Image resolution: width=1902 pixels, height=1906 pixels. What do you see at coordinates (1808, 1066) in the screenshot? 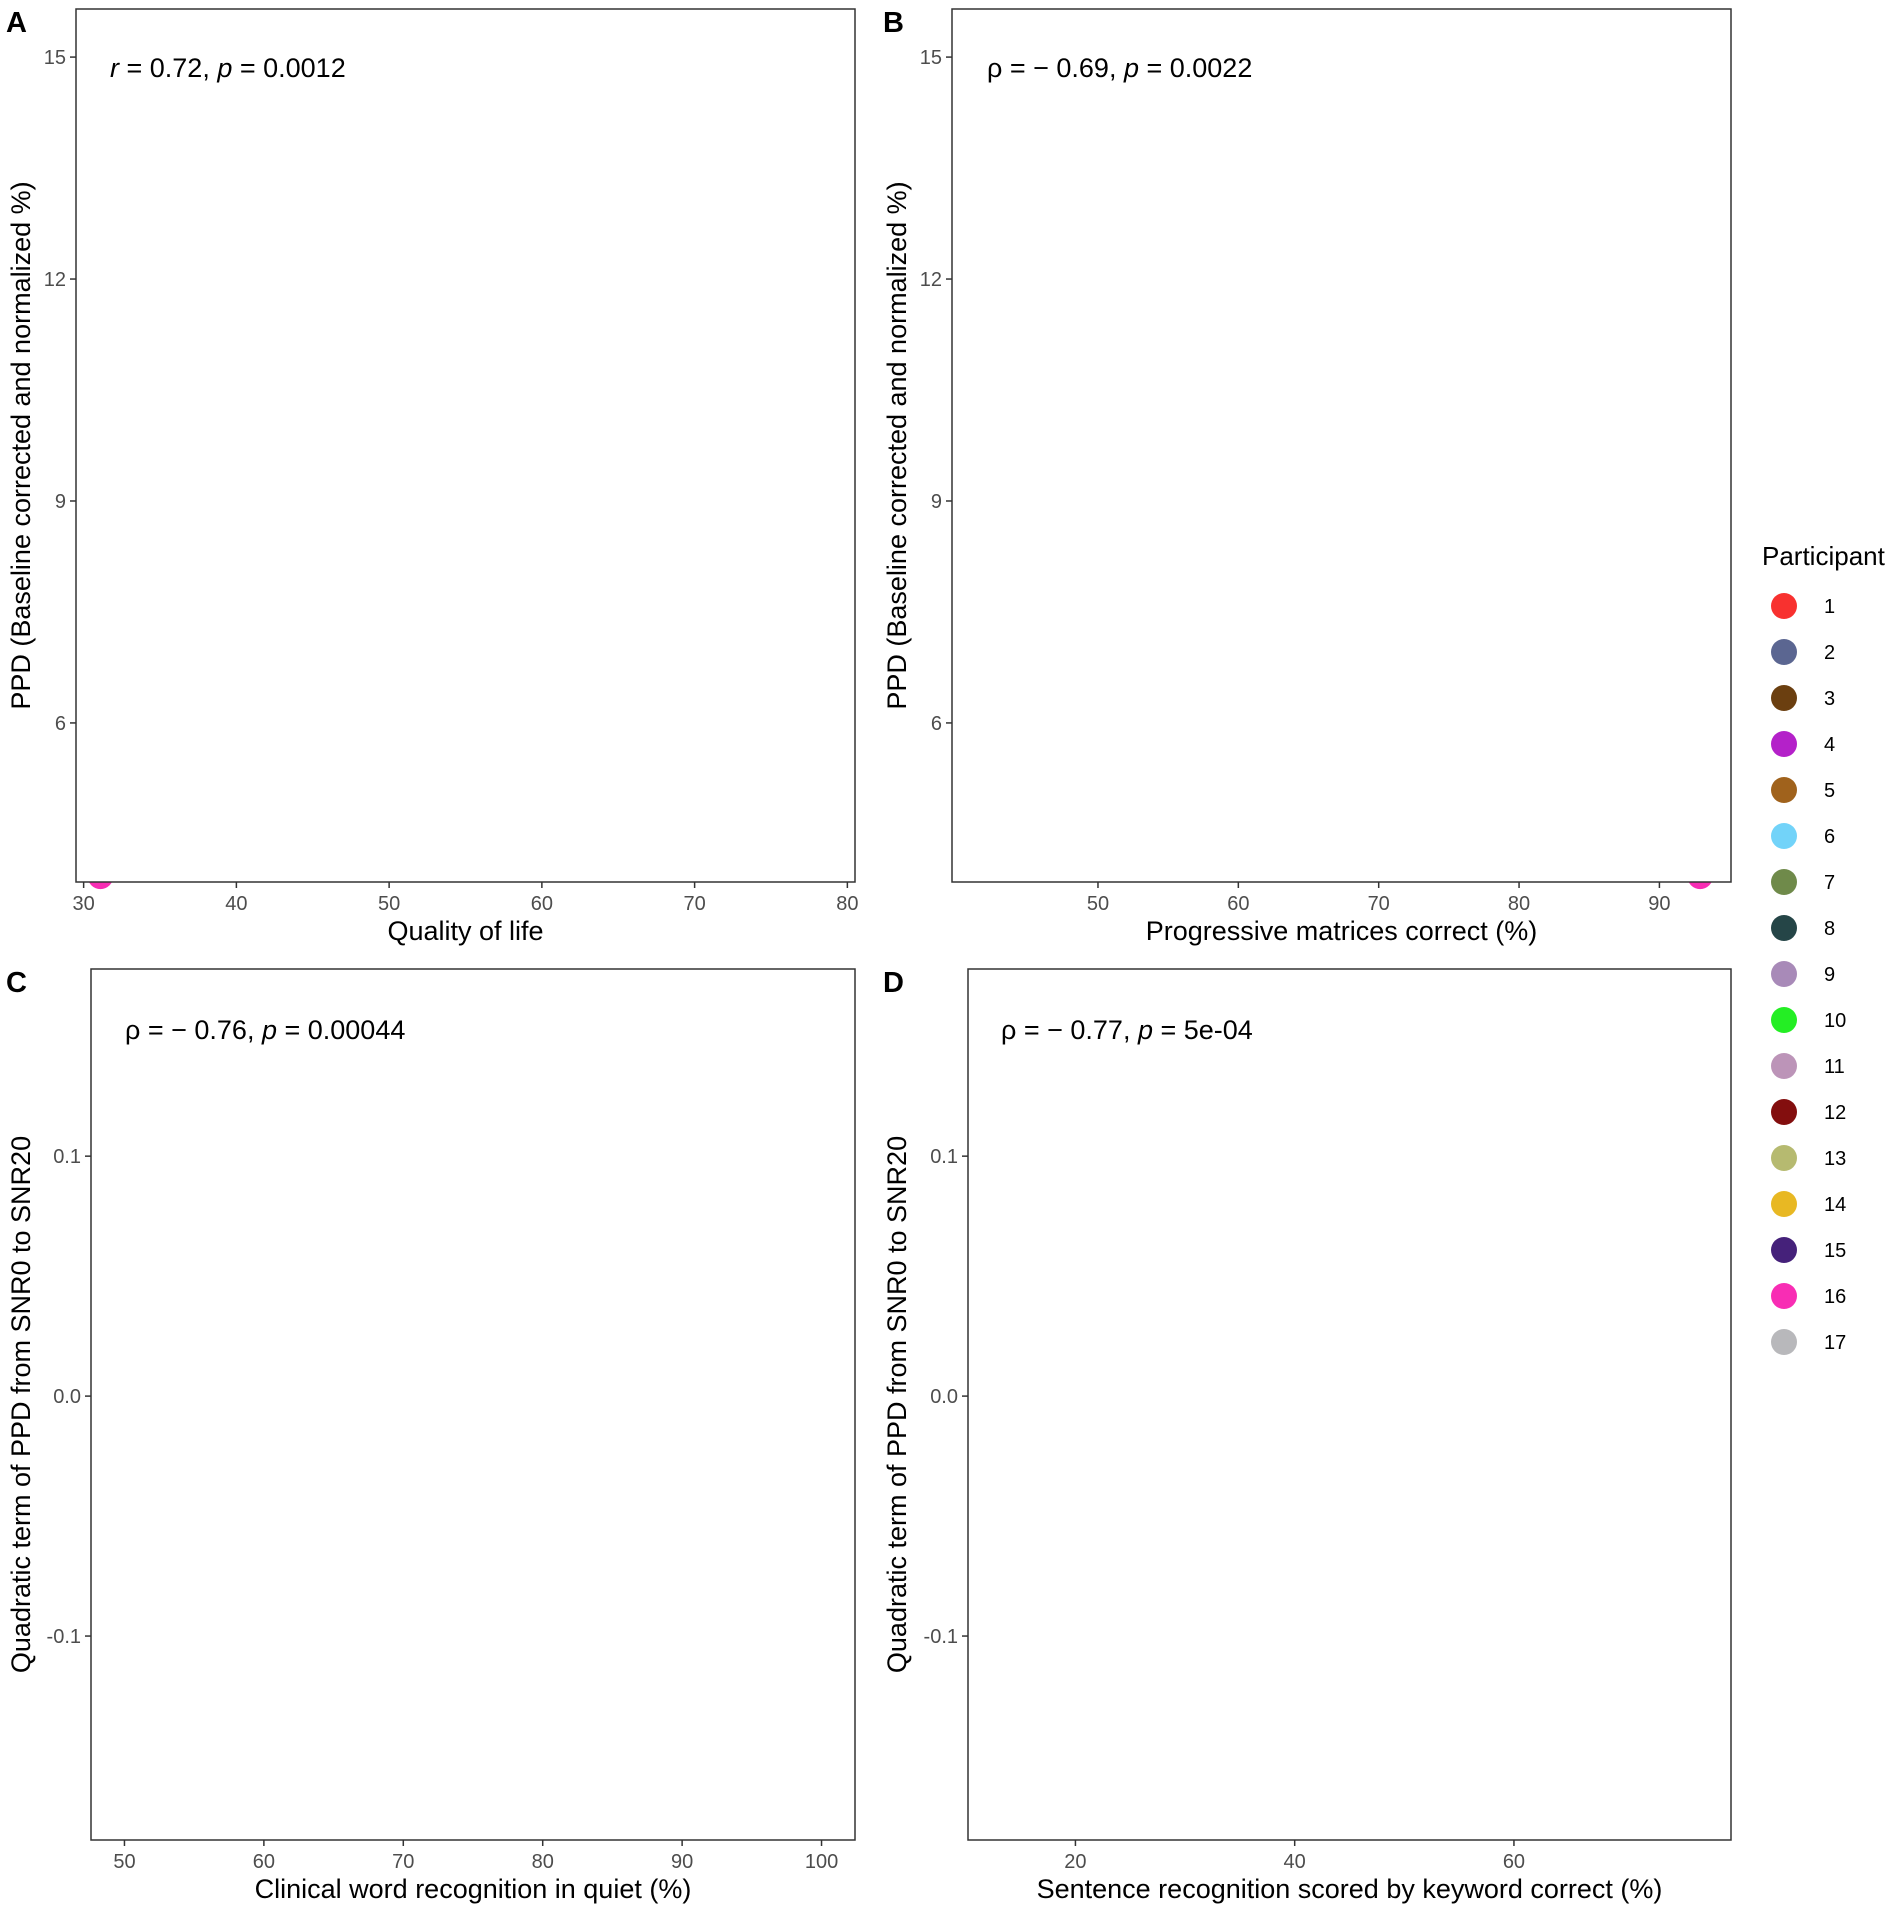
I see `legend-item-11: 11` at bounding box center [1808, 1066].